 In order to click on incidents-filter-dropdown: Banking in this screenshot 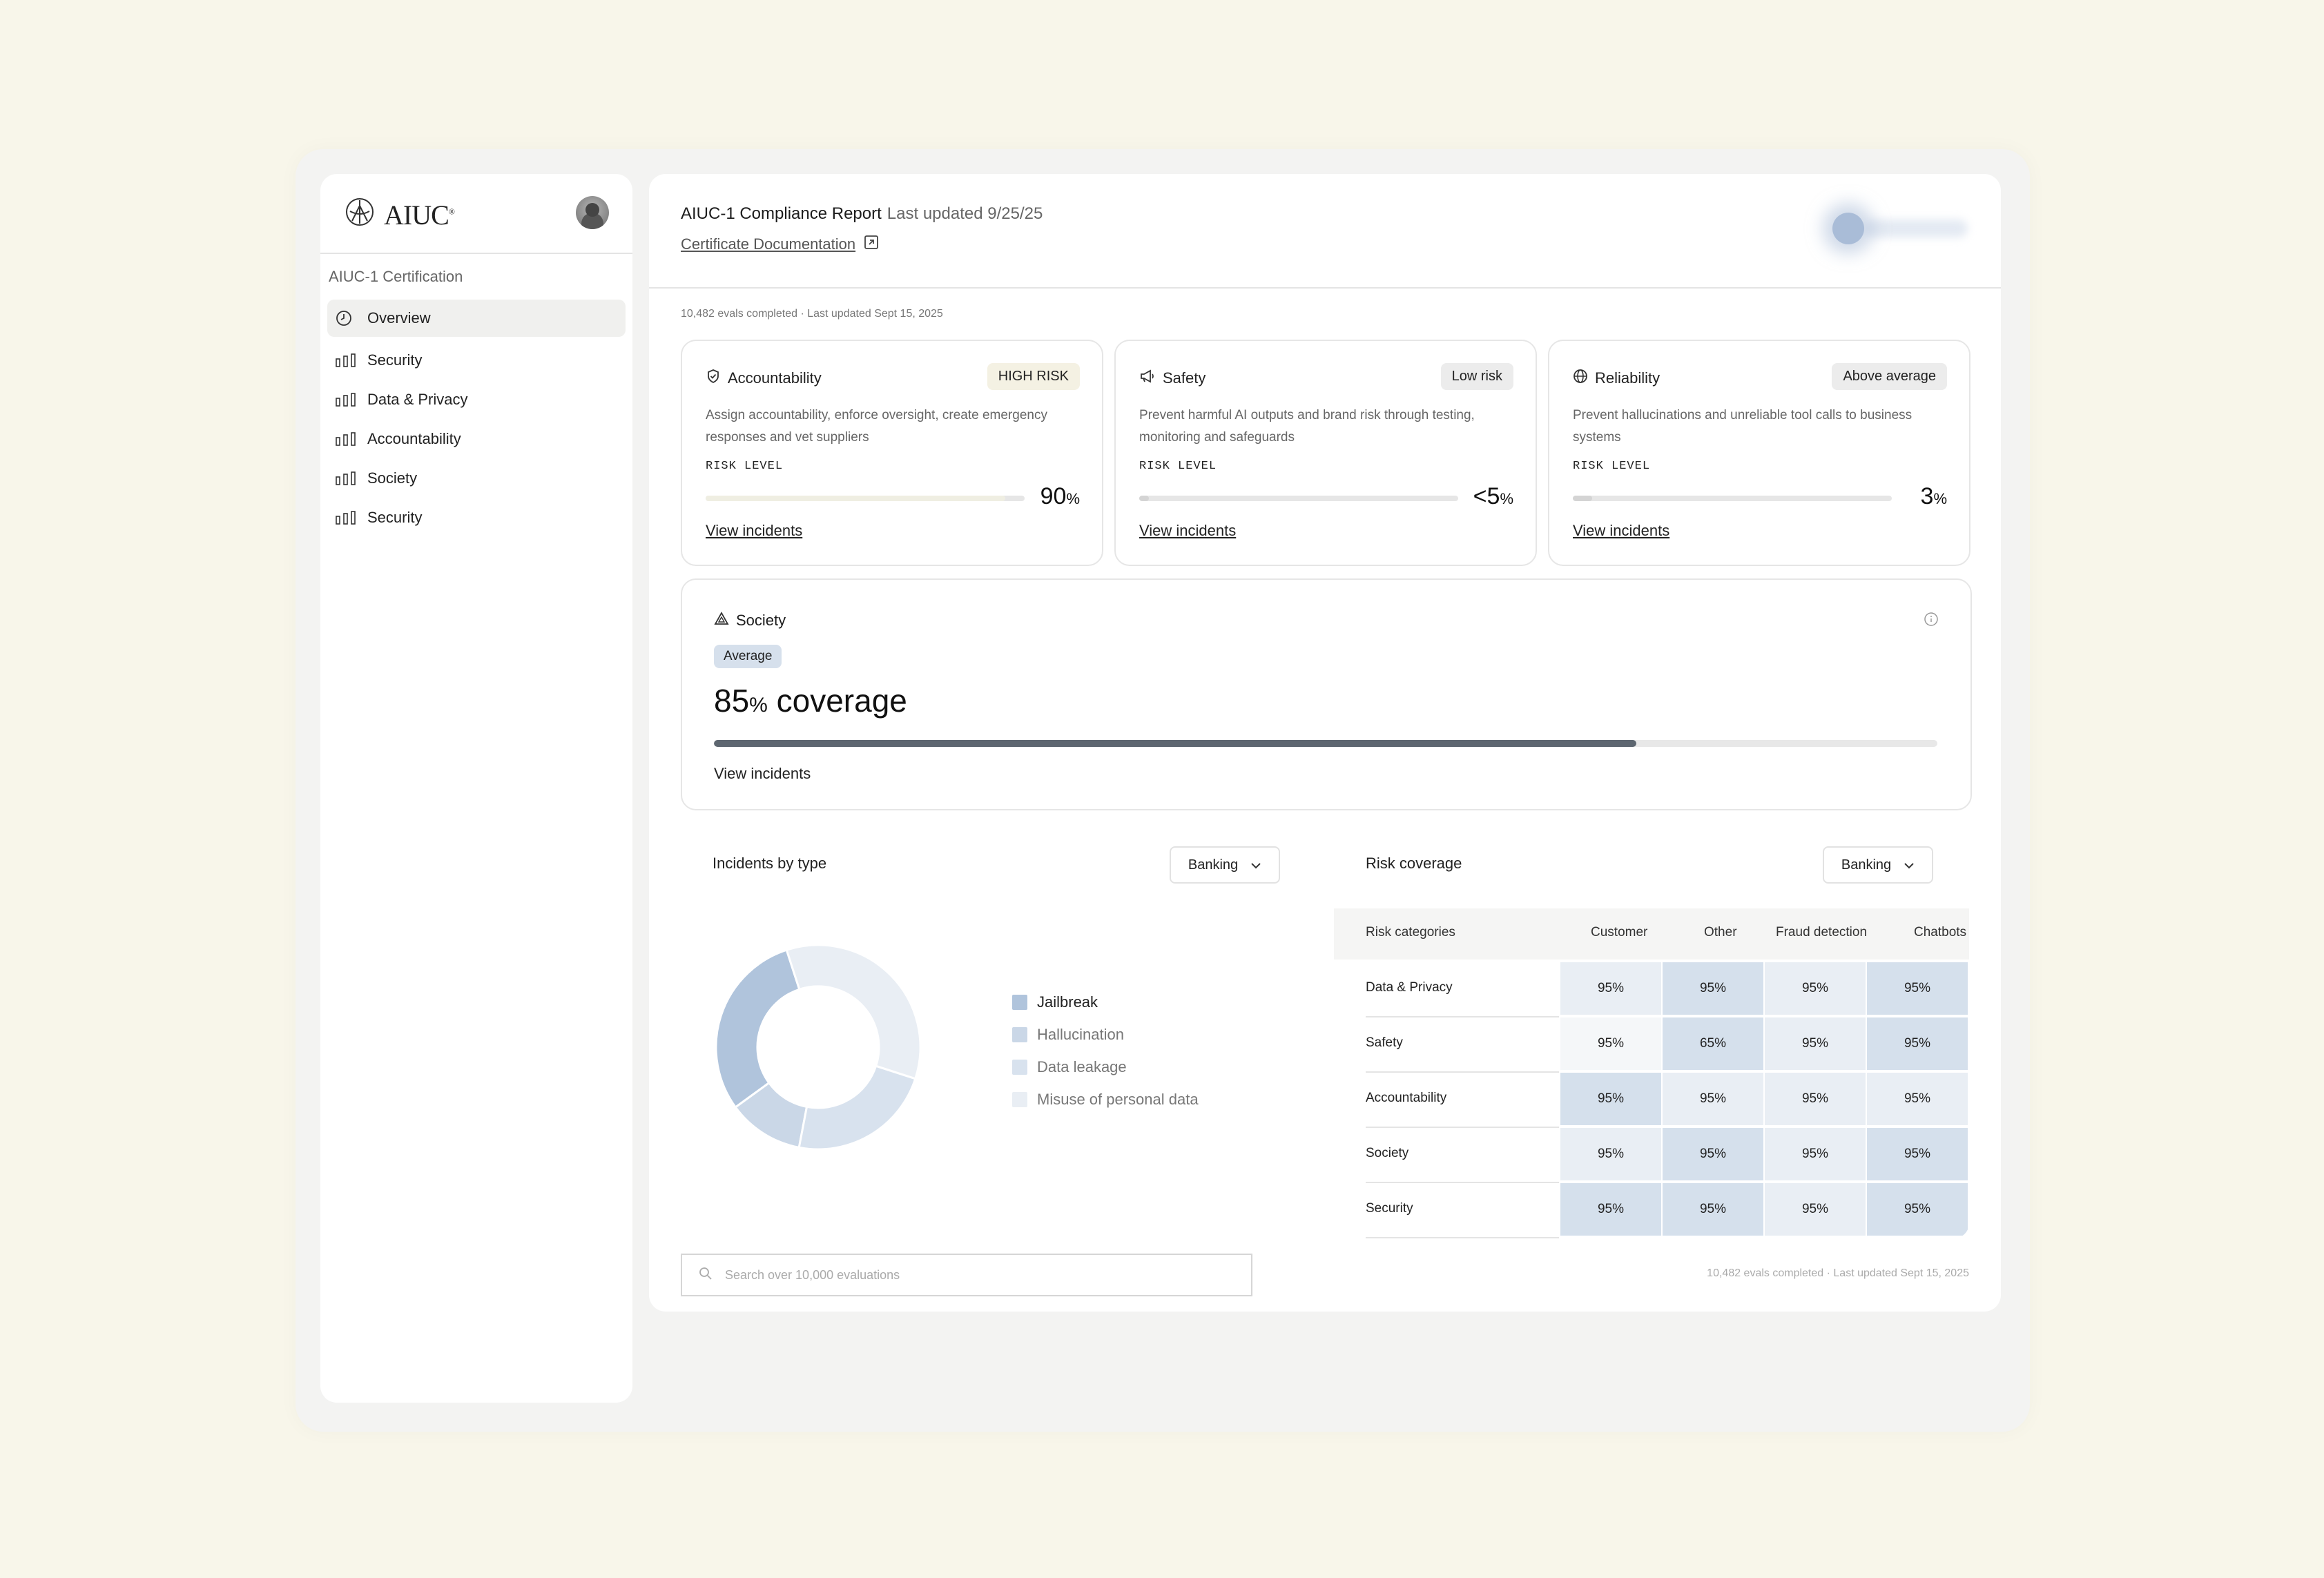, I will do `click(1225, 865)`.